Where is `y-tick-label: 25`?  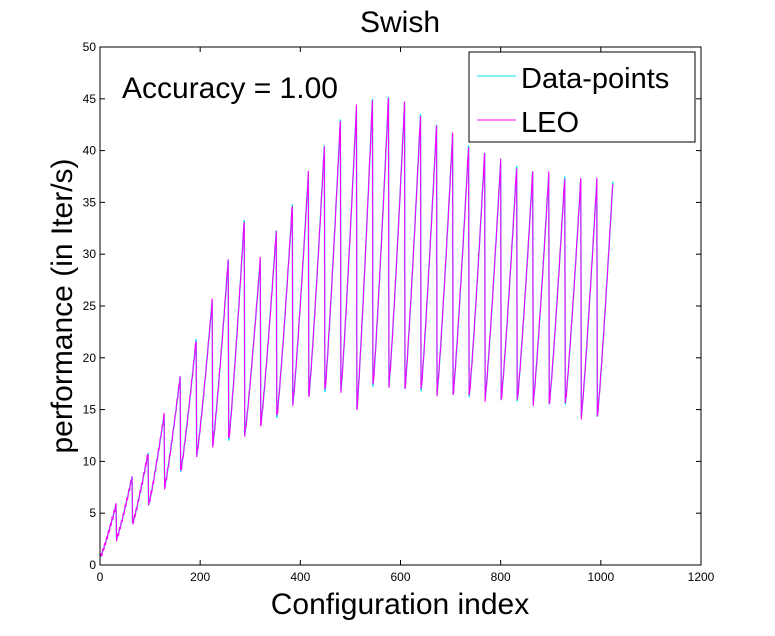 y-tick-label: 25 is located at coordinates (90, 306).